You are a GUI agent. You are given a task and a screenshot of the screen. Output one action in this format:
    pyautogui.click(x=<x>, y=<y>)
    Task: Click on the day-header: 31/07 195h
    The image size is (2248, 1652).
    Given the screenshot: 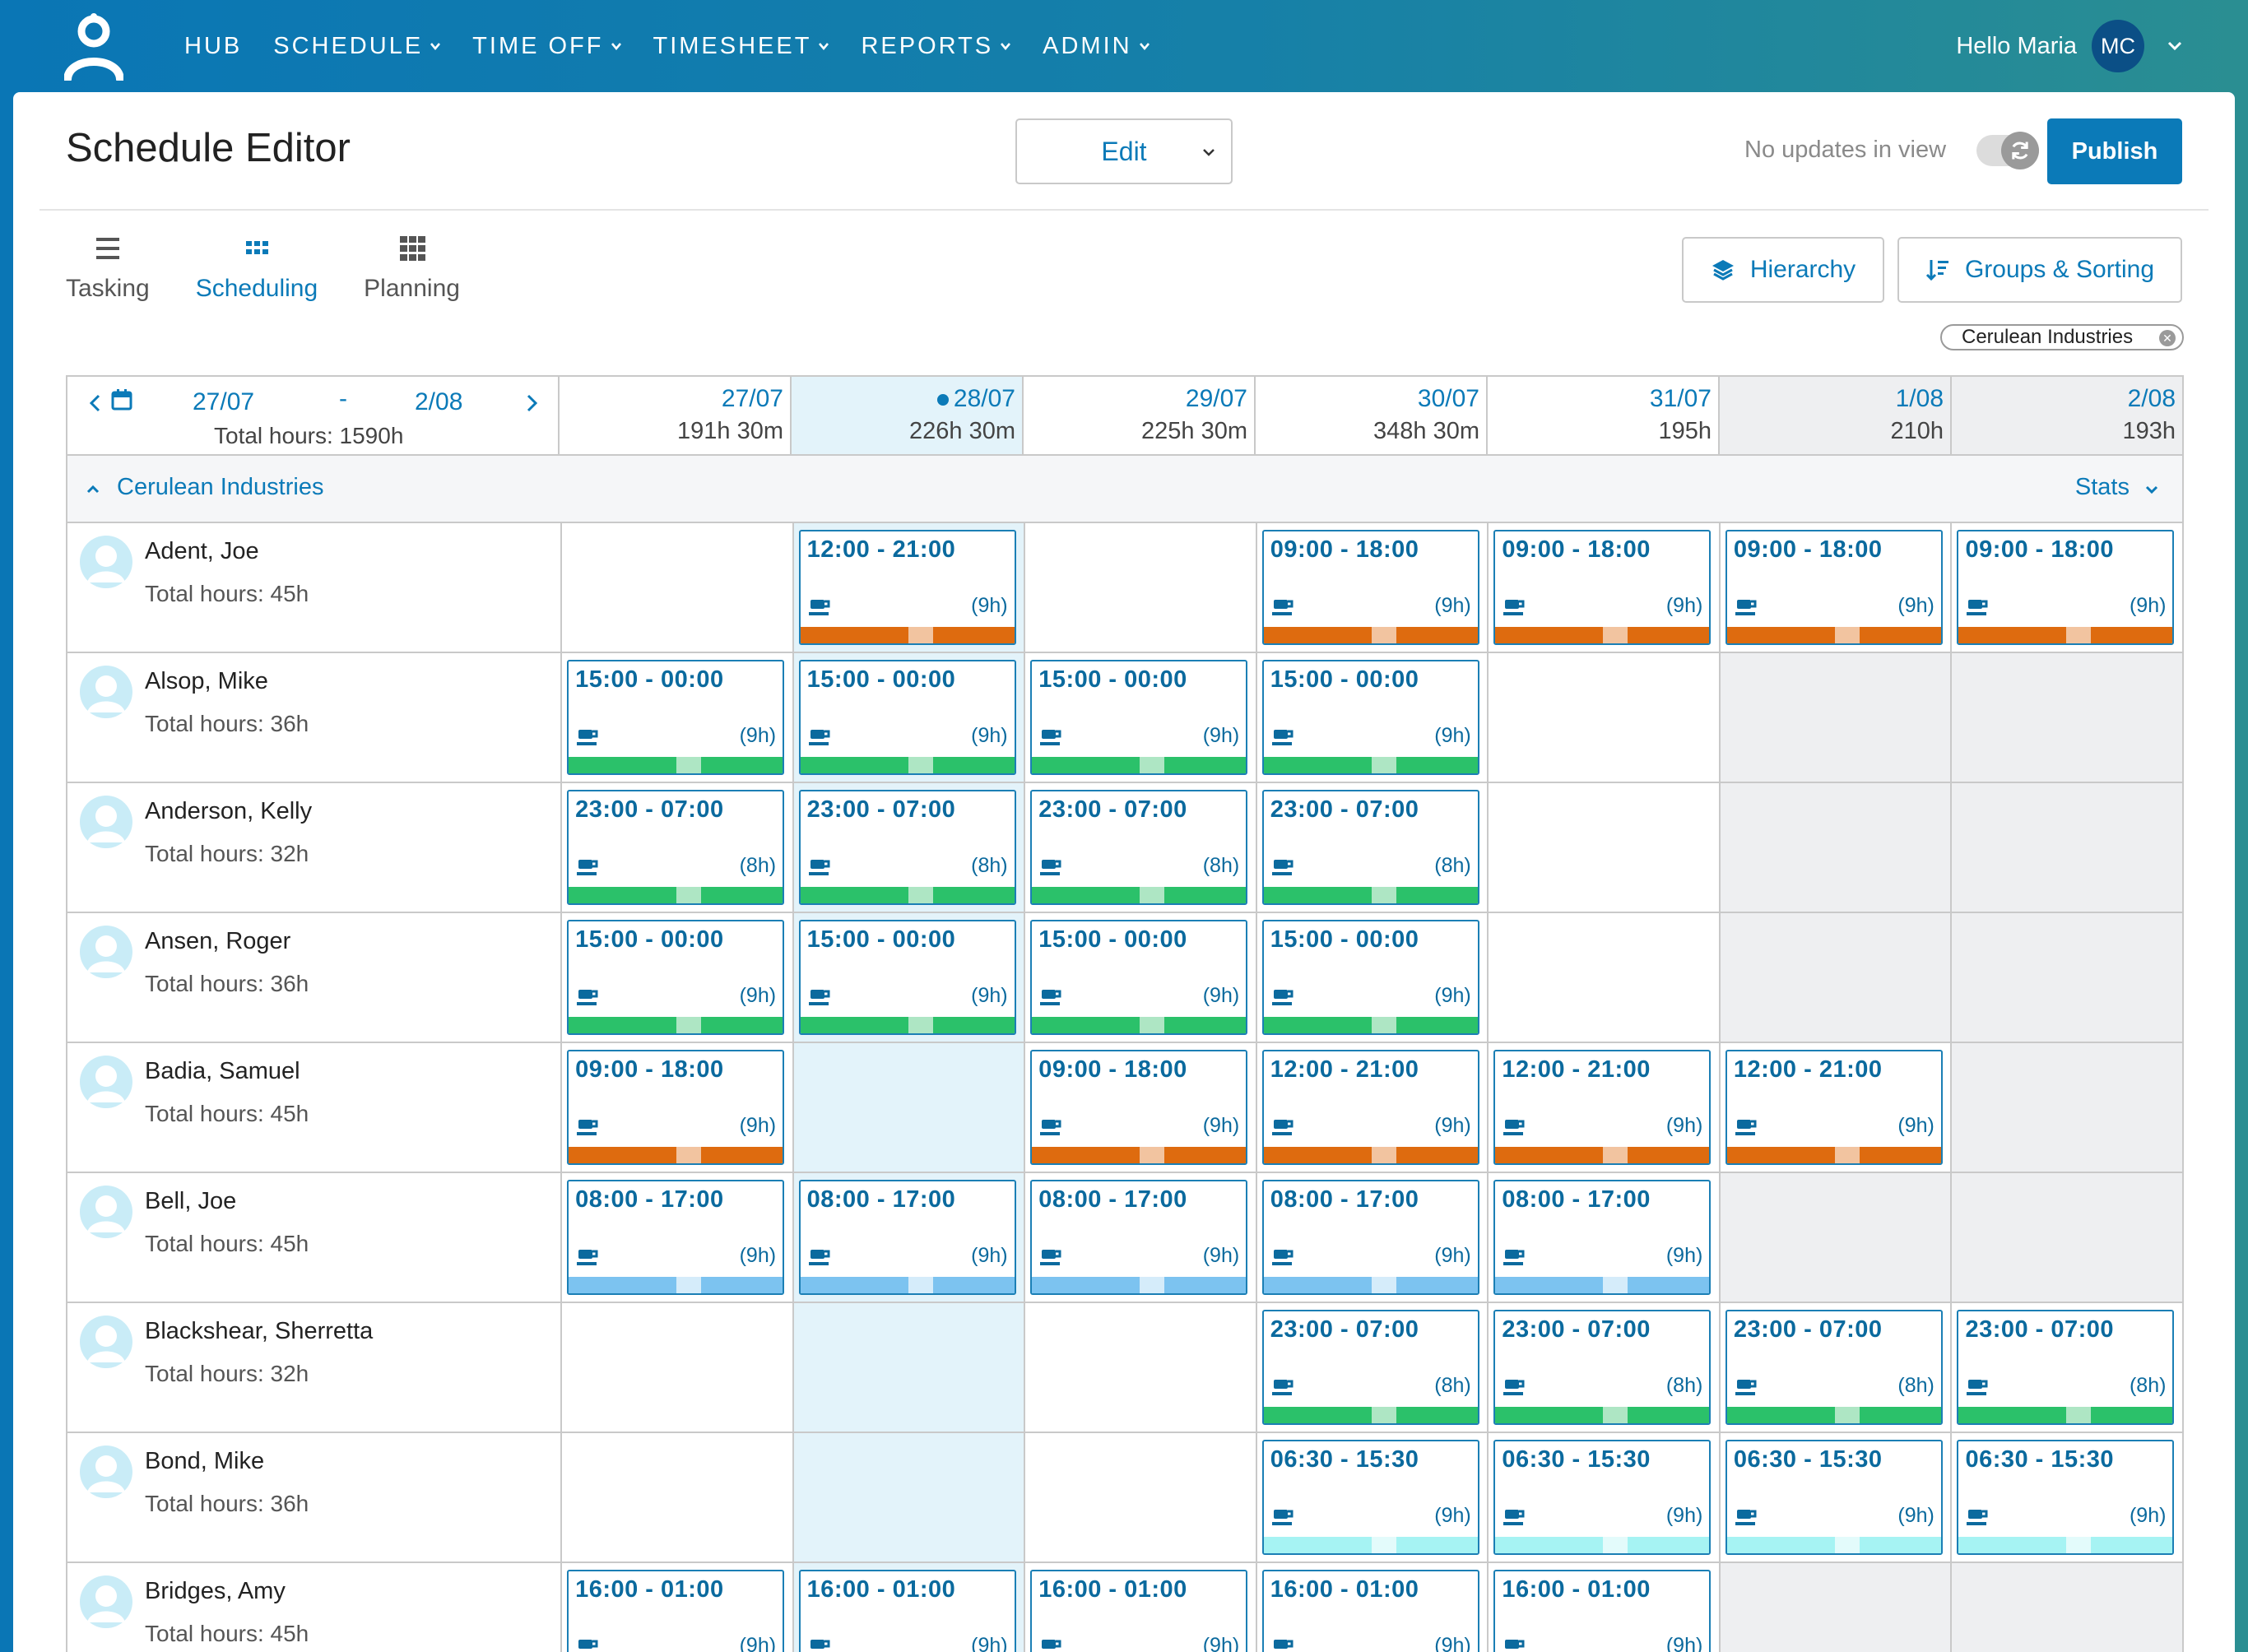 What is the action you would take?
    pyautogui.click(x=1604, y=416)
    